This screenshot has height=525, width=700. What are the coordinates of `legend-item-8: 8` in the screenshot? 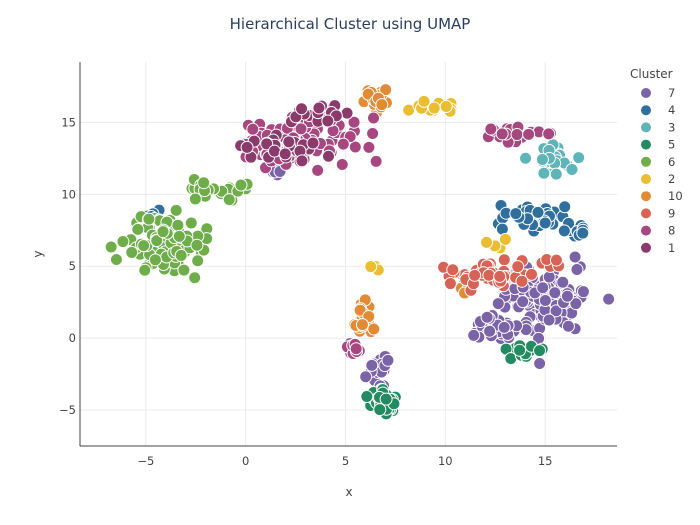 It's located at (658, 231).